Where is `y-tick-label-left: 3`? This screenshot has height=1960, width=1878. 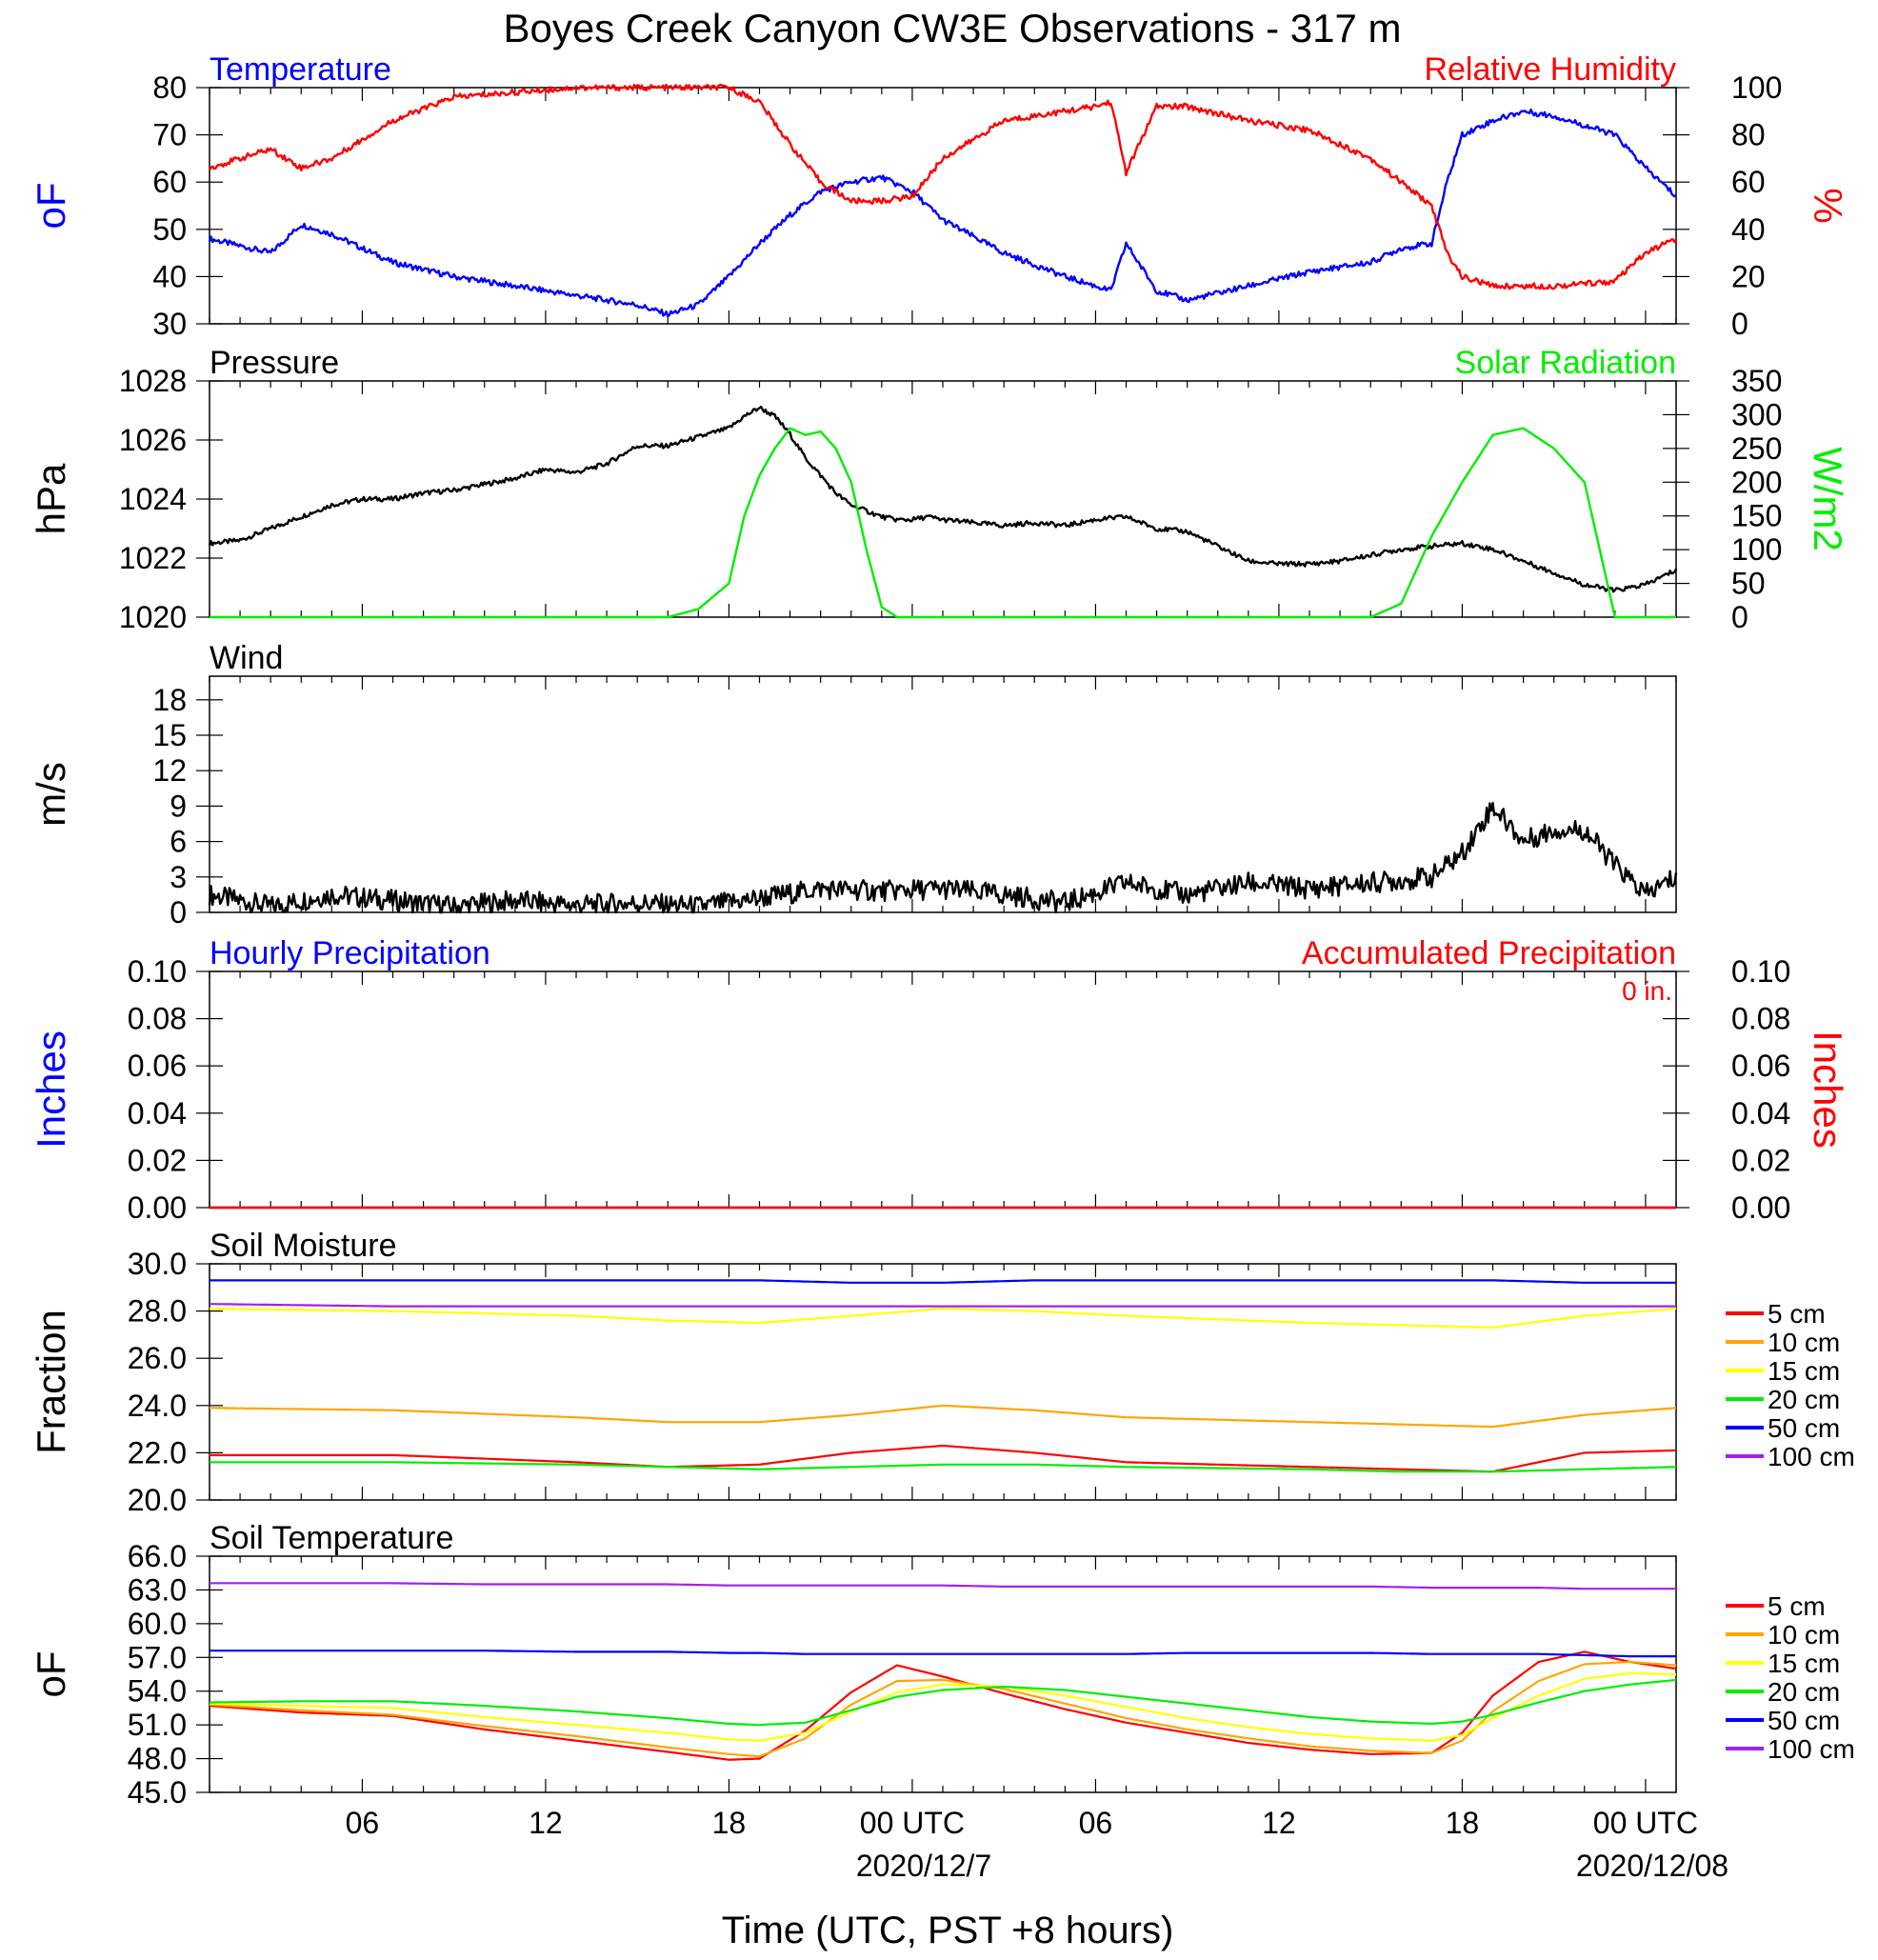
y-tick-label-left: 3 is located at coordinates (178, 877).